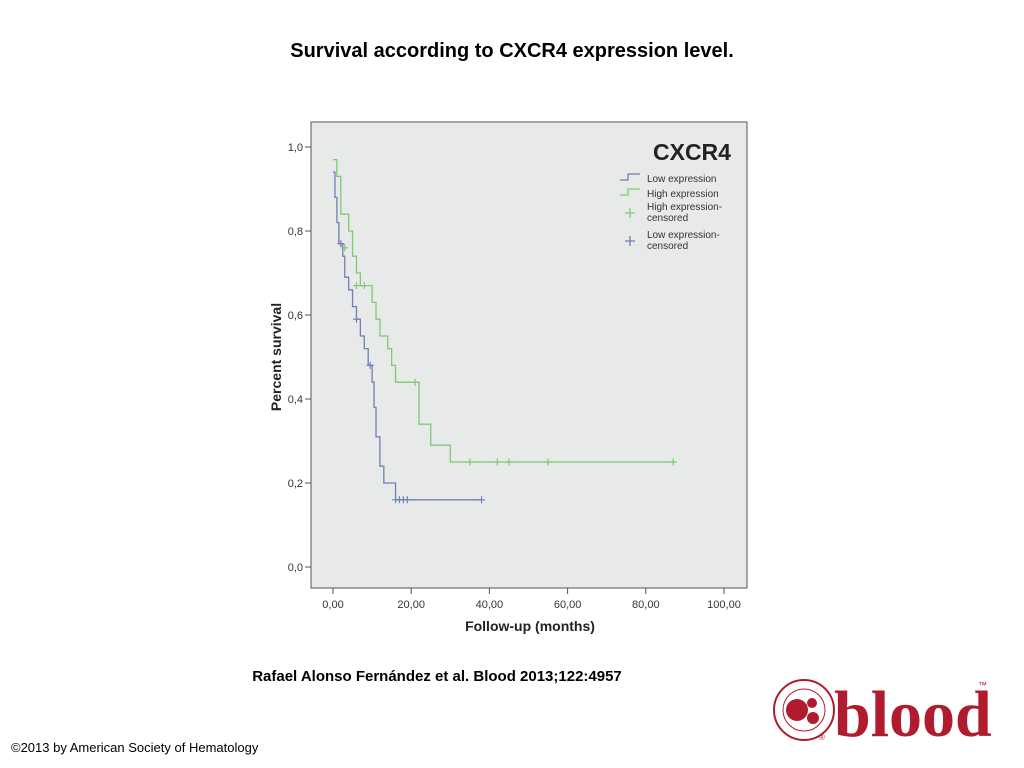 The height and width of the screenshot is (768, 1024). Describe the element at coordinates (724, 605) in the screenshot. I see `x-tick-label: 100,00` at that location.